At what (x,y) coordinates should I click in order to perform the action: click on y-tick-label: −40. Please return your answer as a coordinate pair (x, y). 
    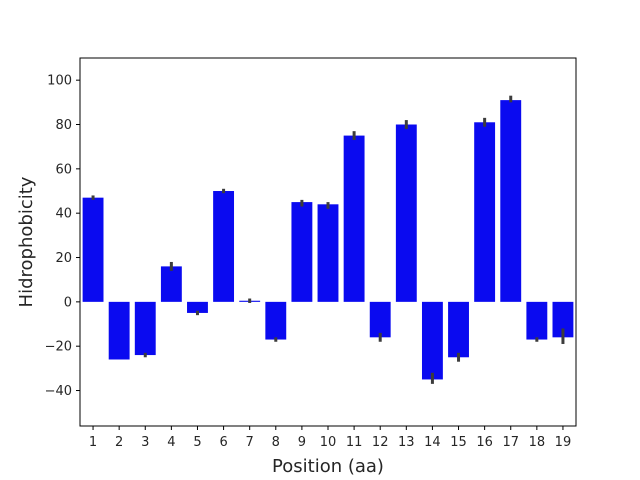
    Looking at the image, I should click on (58, 391).